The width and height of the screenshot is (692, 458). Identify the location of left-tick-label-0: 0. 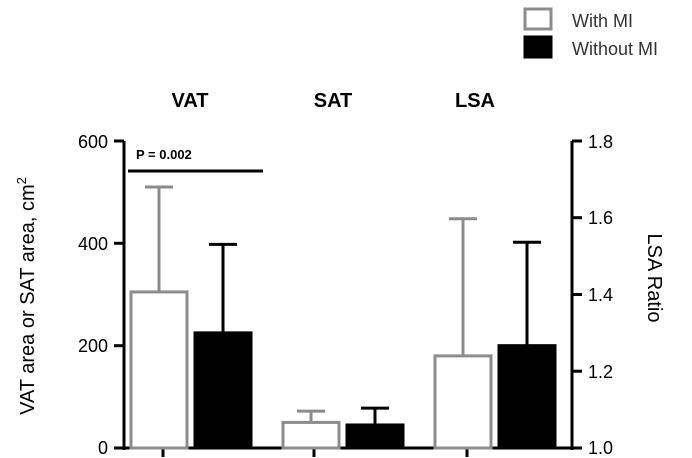
(103, 448).